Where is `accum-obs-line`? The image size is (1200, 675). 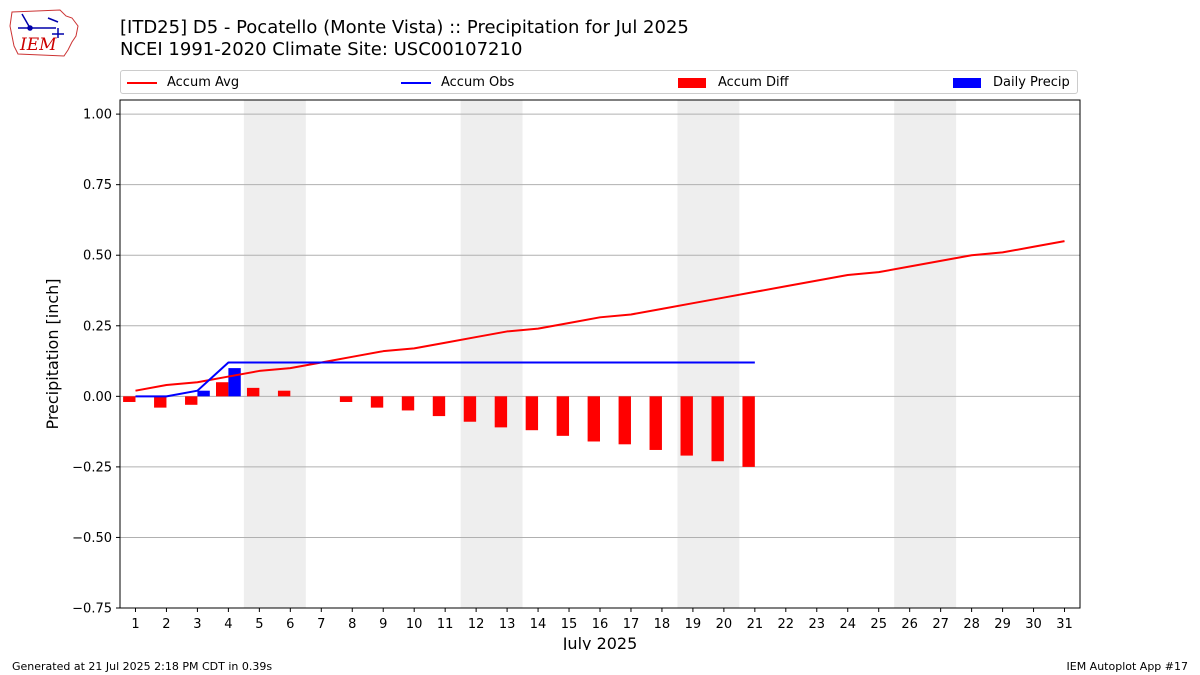
accum-obs-line is located at coordinates (445, 379).